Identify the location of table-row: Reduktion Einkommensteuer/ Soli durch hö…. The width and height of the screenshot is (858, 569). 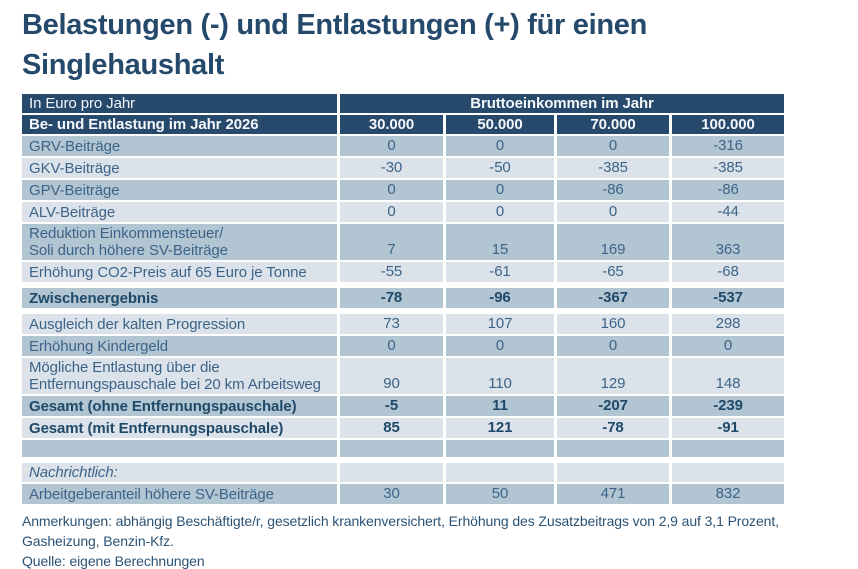
(403, 241).